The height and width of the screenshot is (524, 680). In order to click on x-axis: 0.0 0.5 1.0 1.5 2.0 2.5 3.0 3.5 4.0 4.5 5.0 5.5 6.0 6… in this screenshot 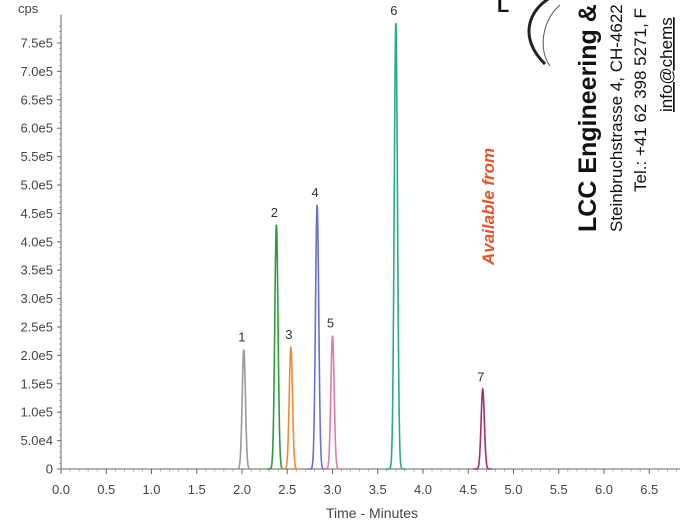, I will do `click(366, 482)`.